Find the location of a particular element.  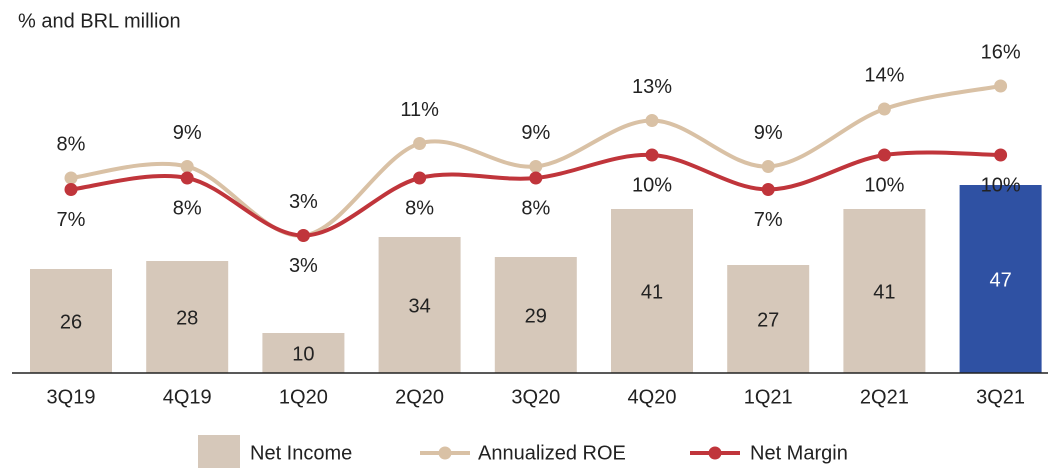

x-tick-label: 4Q20 is located at coordinates (652, 397).